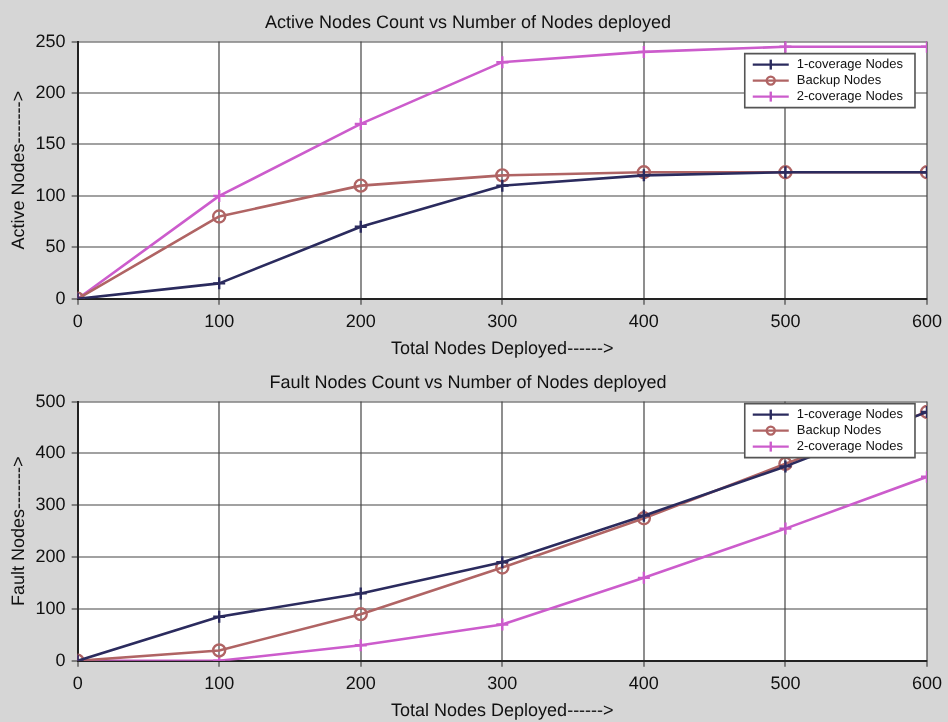 Image resolution: width=948 pixels, height=722 pixels. Describe the element at coordinates (17, 531) in the screenshot. I see `y-axis-title: Fault Nodes------->` at that location.